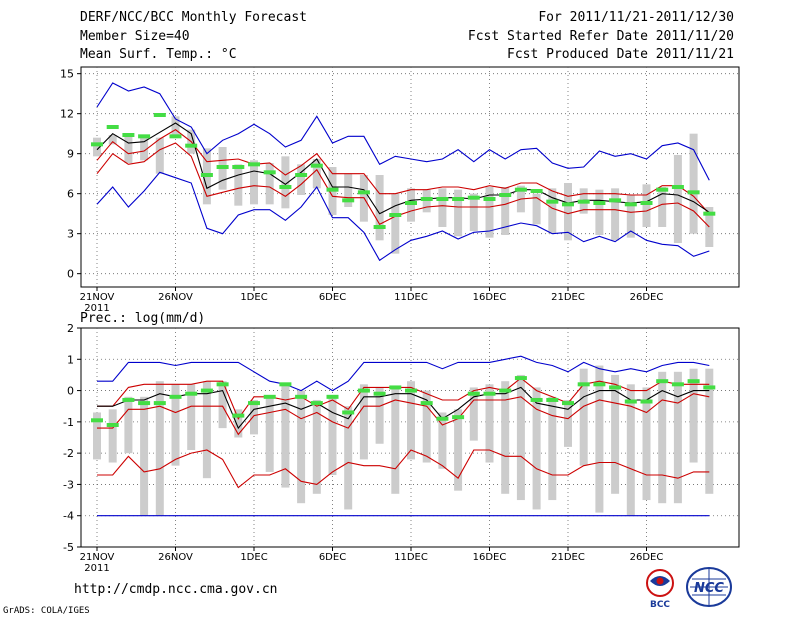 This screenshot has height=618, width=800. I want to click on source-url: http://cmdp.ncc.cma.gov.cn, so click(176, 589).